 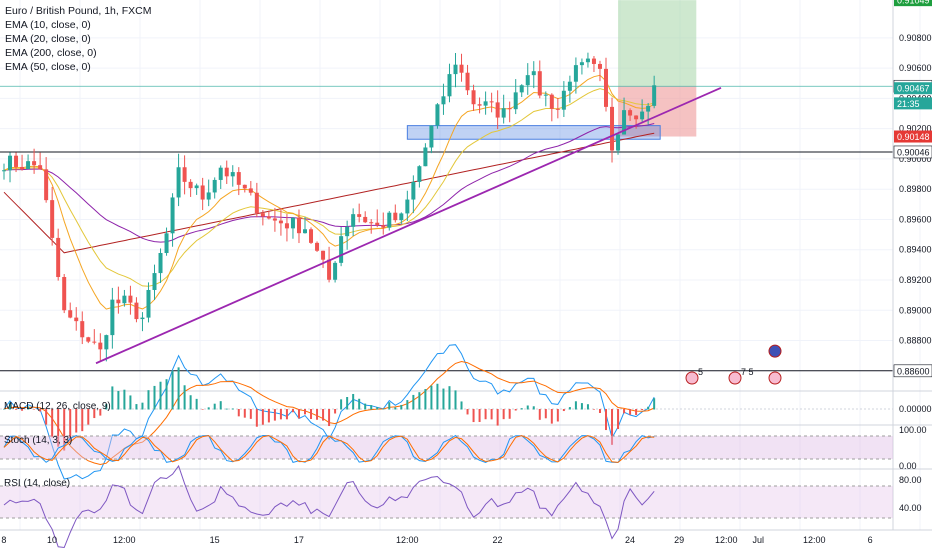 I want to click on rsi-band, so click(x=446, y=502).